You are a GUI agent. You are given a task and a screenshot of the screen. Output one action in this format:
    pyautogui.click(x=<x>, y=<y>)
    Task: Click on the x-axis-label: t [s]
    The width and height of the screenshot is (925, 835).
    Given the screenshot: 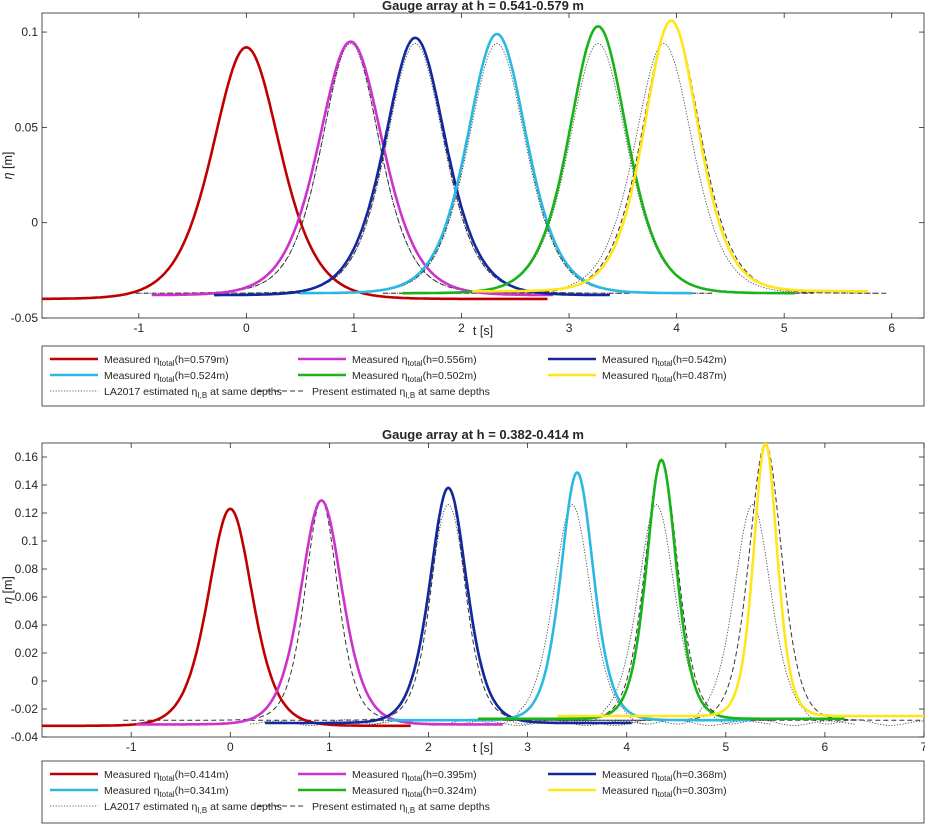 What is the action you would take?
    pyautogui.click(x=483, y=748)
    